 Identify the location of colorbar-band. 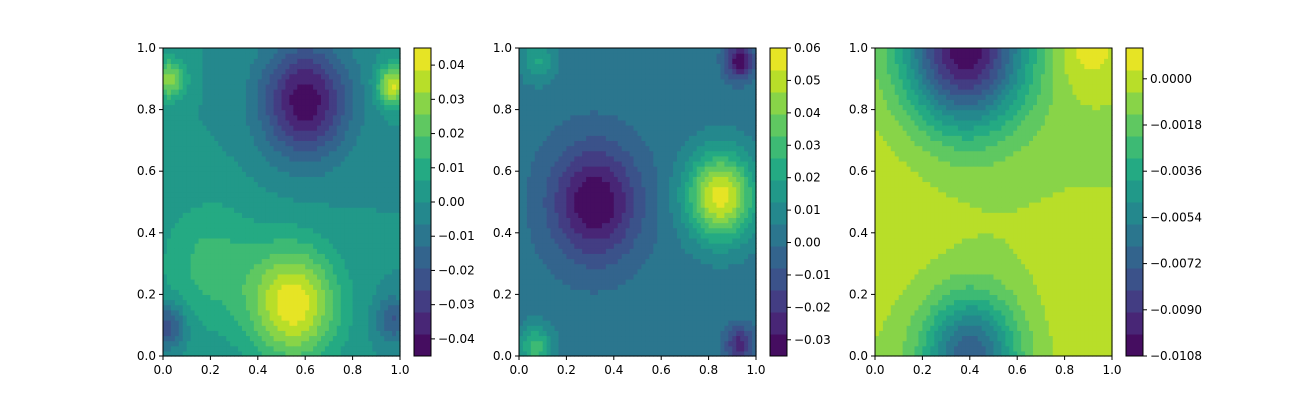
(422, 191).